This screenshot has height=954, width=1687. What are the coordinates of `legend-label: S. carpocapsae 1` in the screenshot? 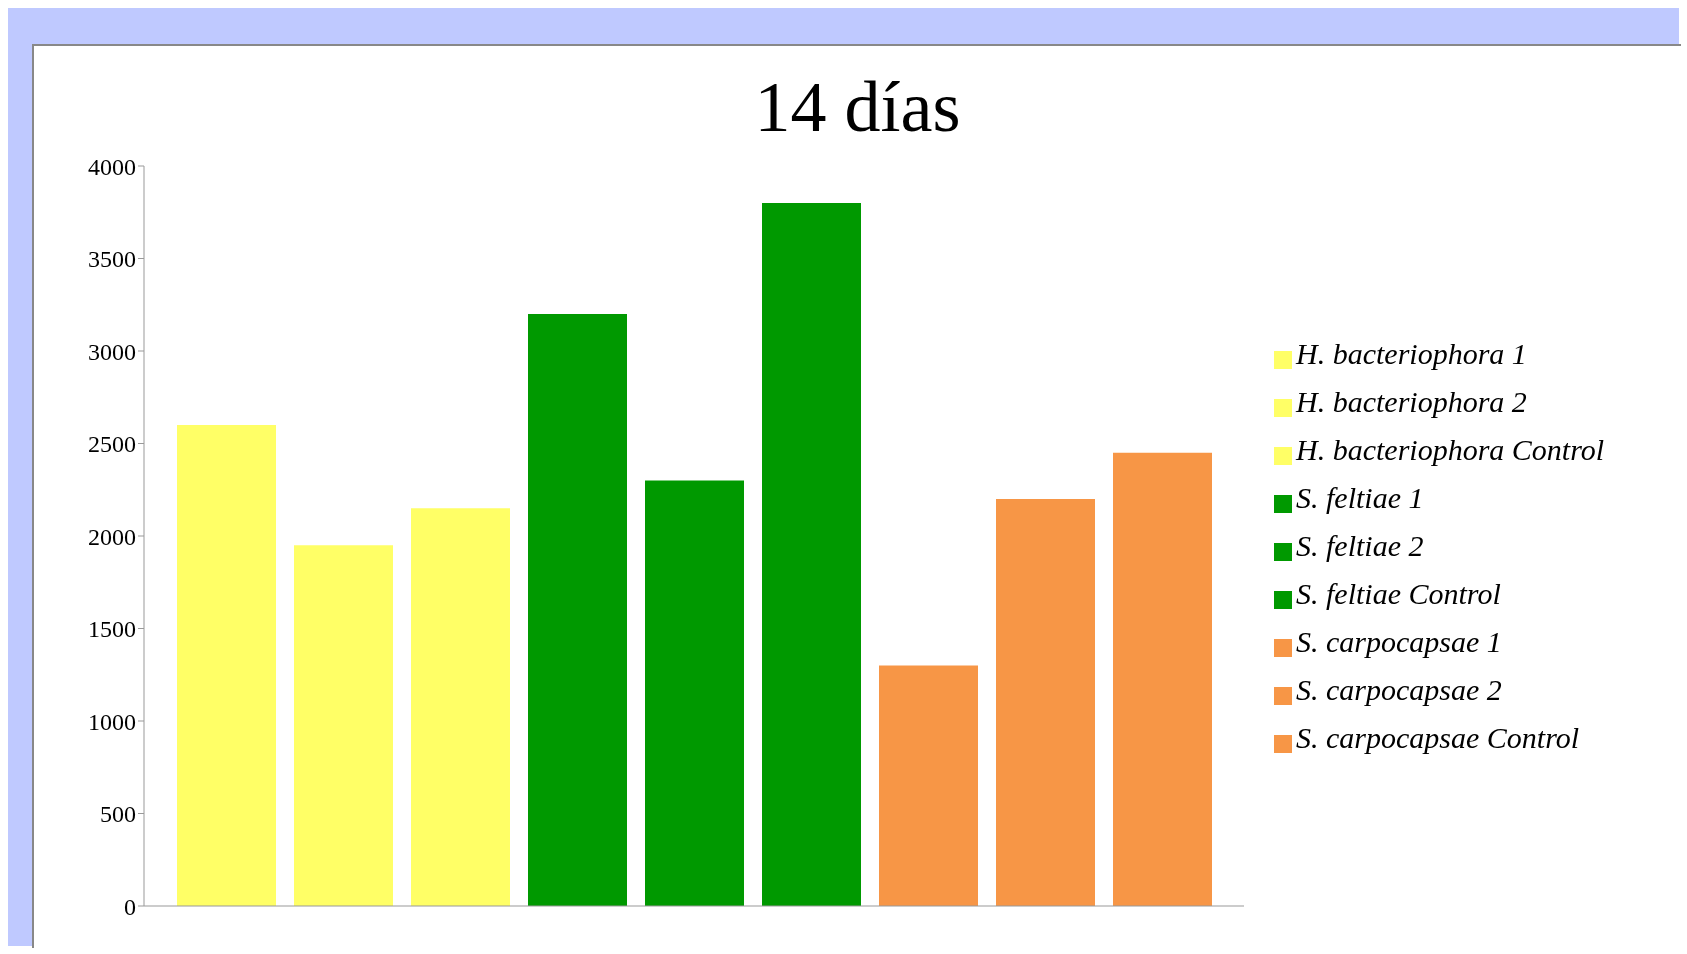 It's located at (1399, 641).